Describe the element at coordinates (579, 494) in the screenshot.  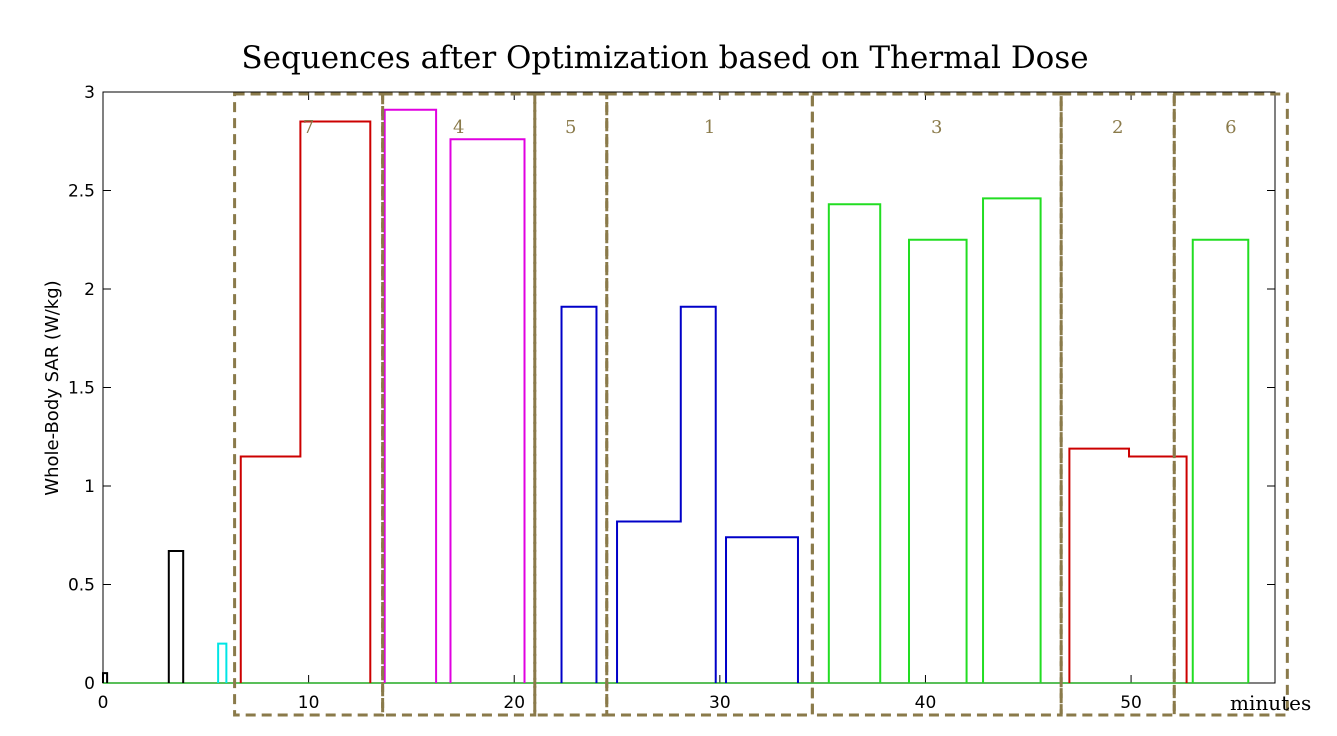
I see `series-pulse-blue` at that location.